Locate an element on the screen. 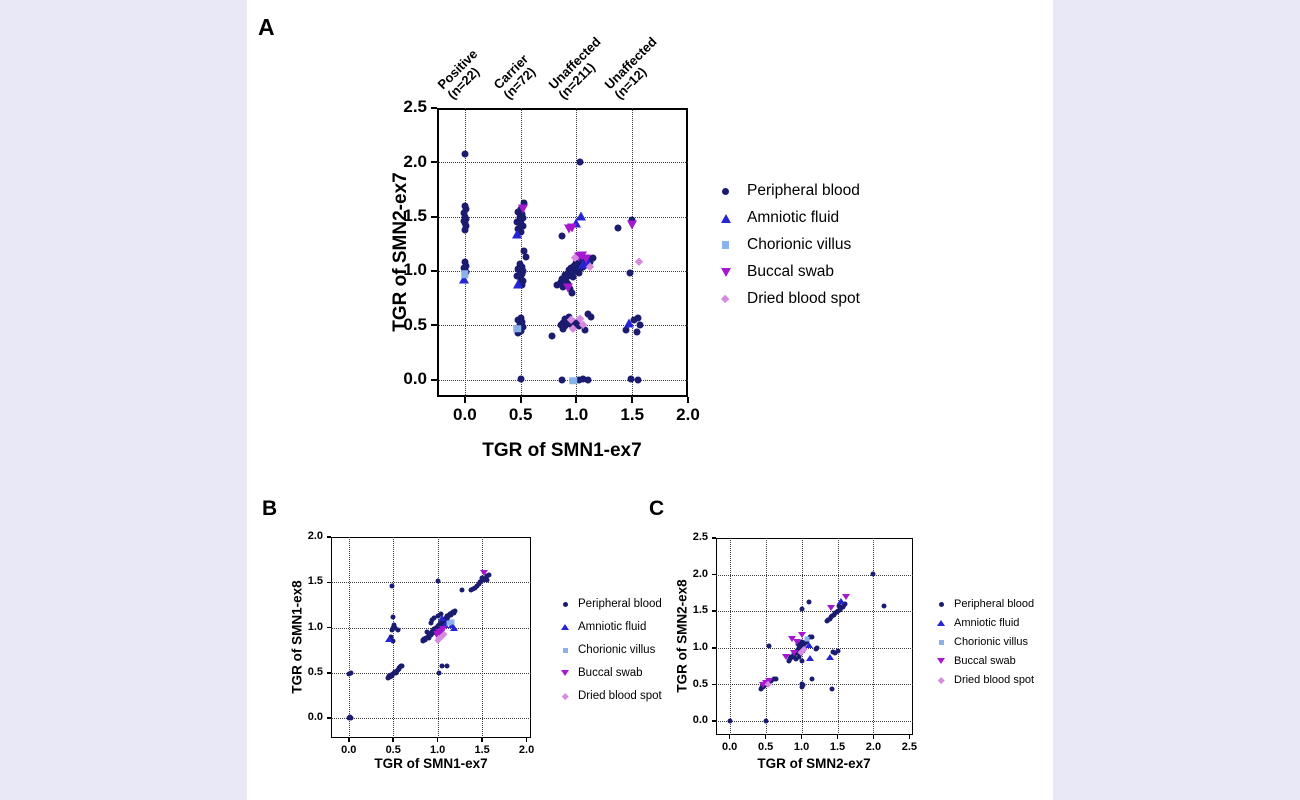 This screenshot has width=1300, height=800. legend-item-label: Amniotic fluid is located at coordinates (793, 217).